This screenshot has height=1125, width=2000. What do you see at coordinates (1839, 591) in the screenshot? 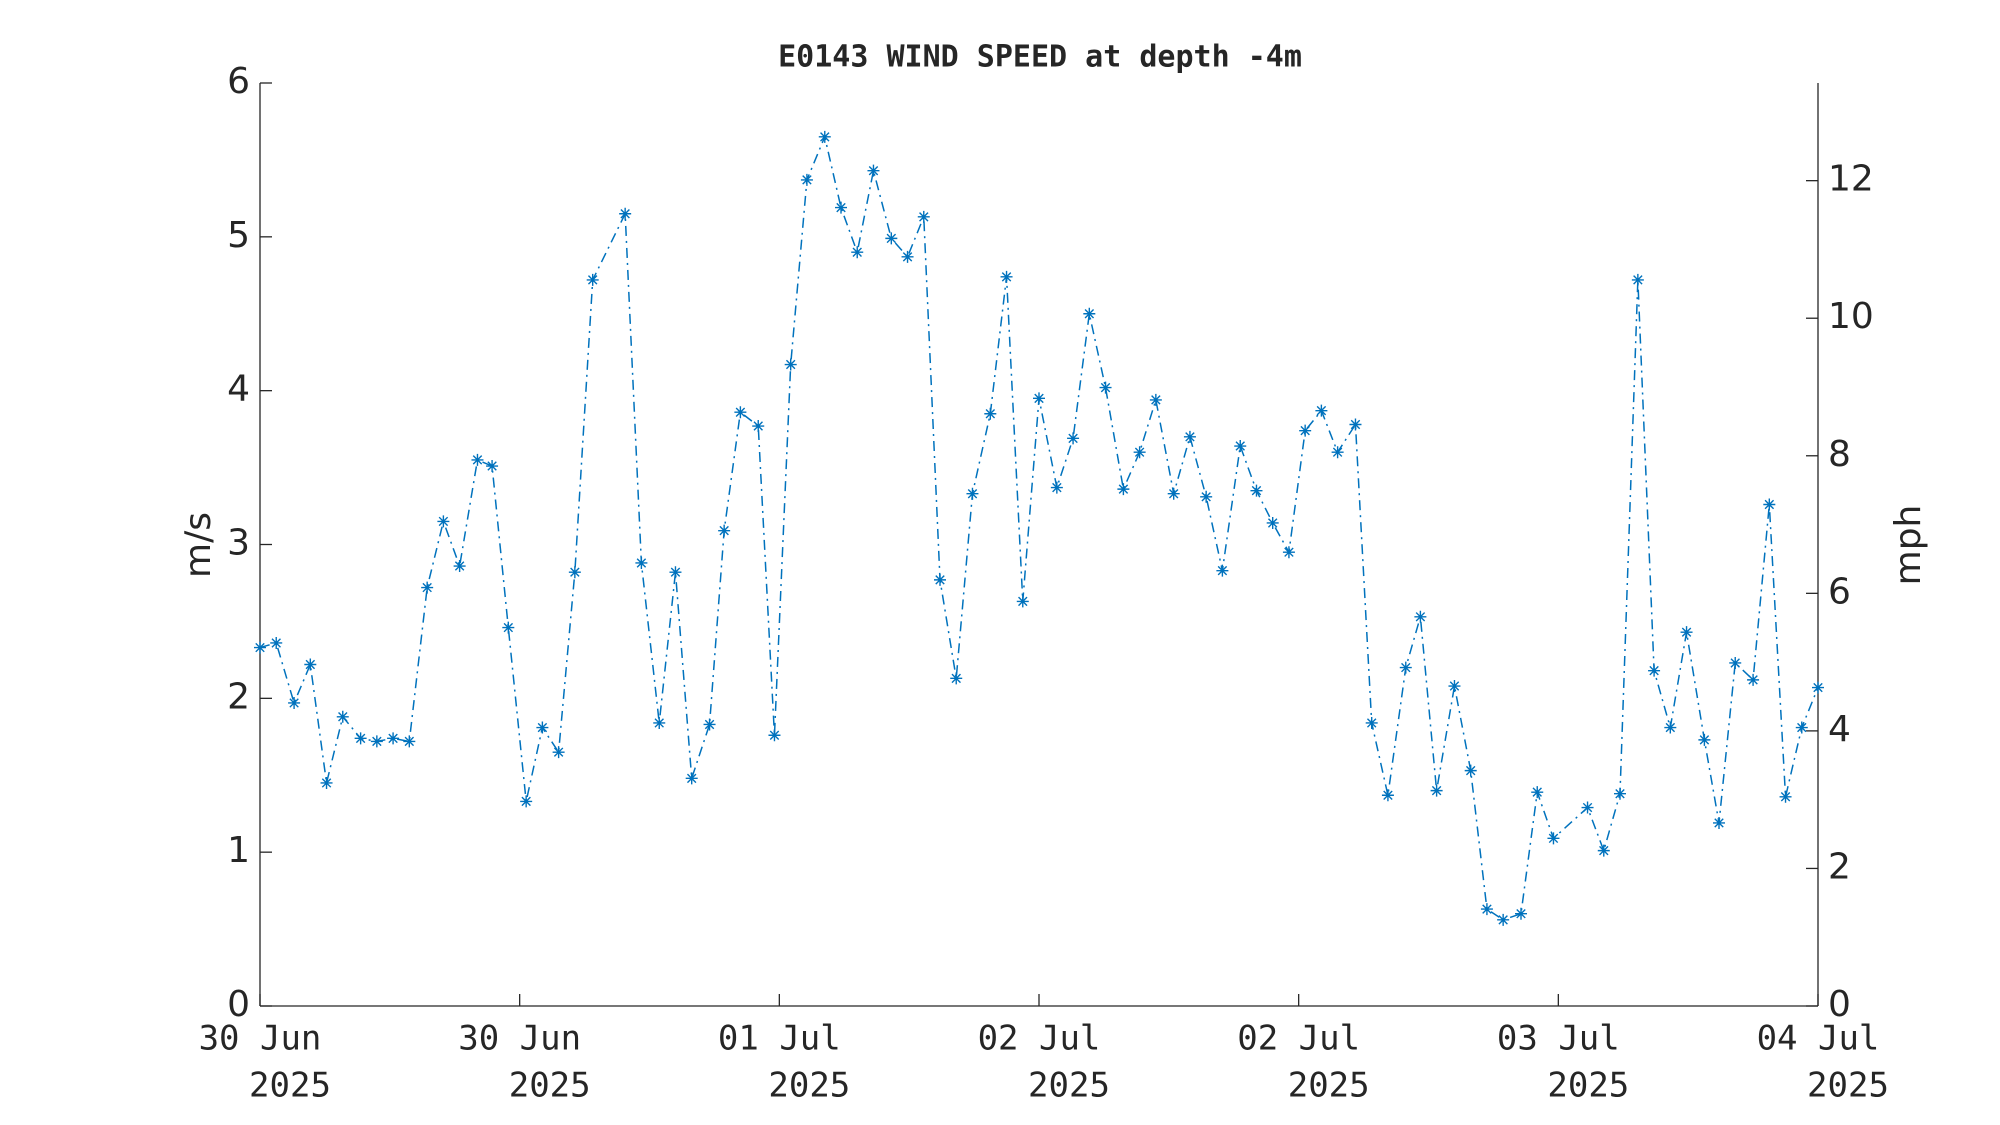
I see `y2-tick-label: 6` at bounding box center [1839, 591].